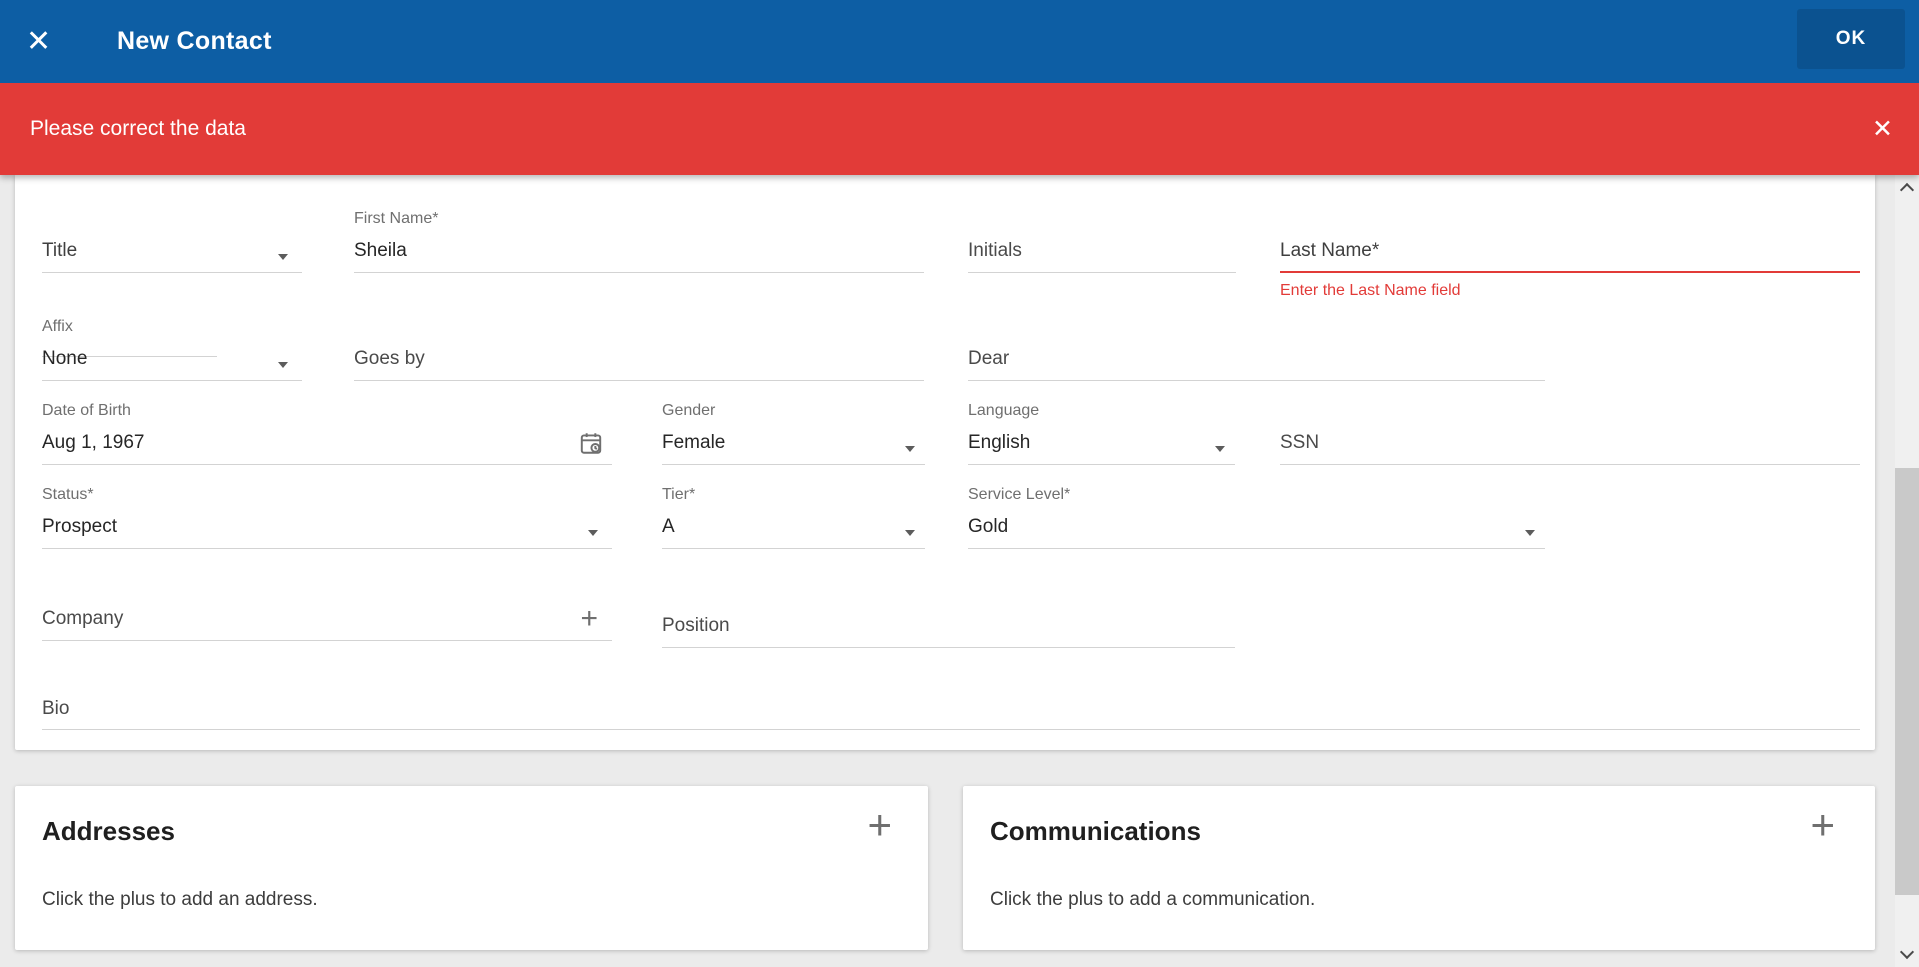 The image size is (1919, 967). I want to click on last-name-field: Last Name* Enter the Last Name field, so click(1570, 260).